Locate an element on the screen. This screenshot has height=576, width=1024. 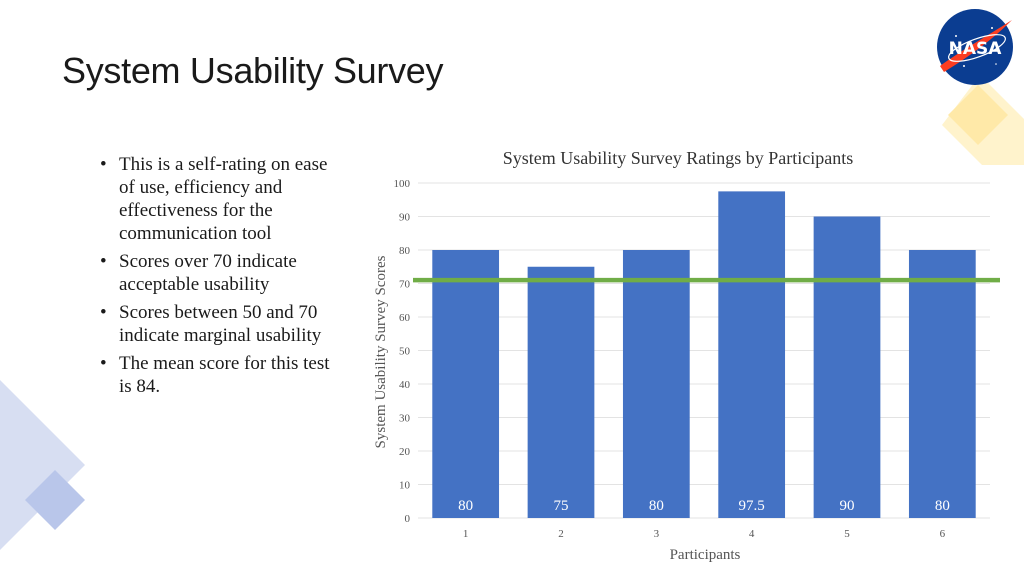
x-tick-label: 1 is located at coordinates (466, 534).